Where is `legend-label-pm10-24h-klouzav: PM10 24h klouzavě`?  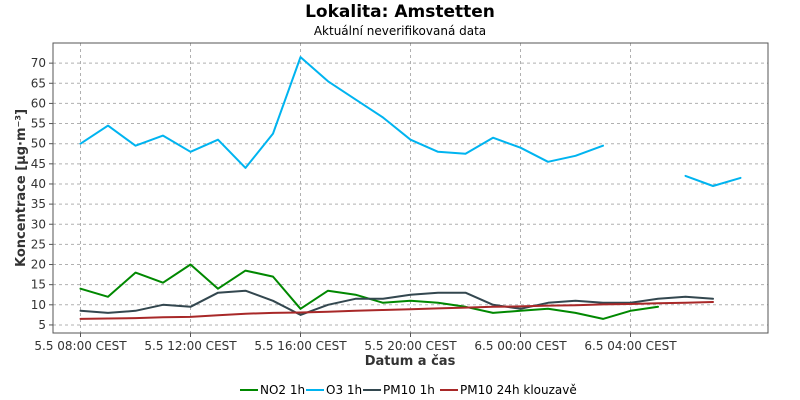
legend-label-pm10-24h-klouzav: PM10 24h klouzavě is located at coordinates (518, 390).